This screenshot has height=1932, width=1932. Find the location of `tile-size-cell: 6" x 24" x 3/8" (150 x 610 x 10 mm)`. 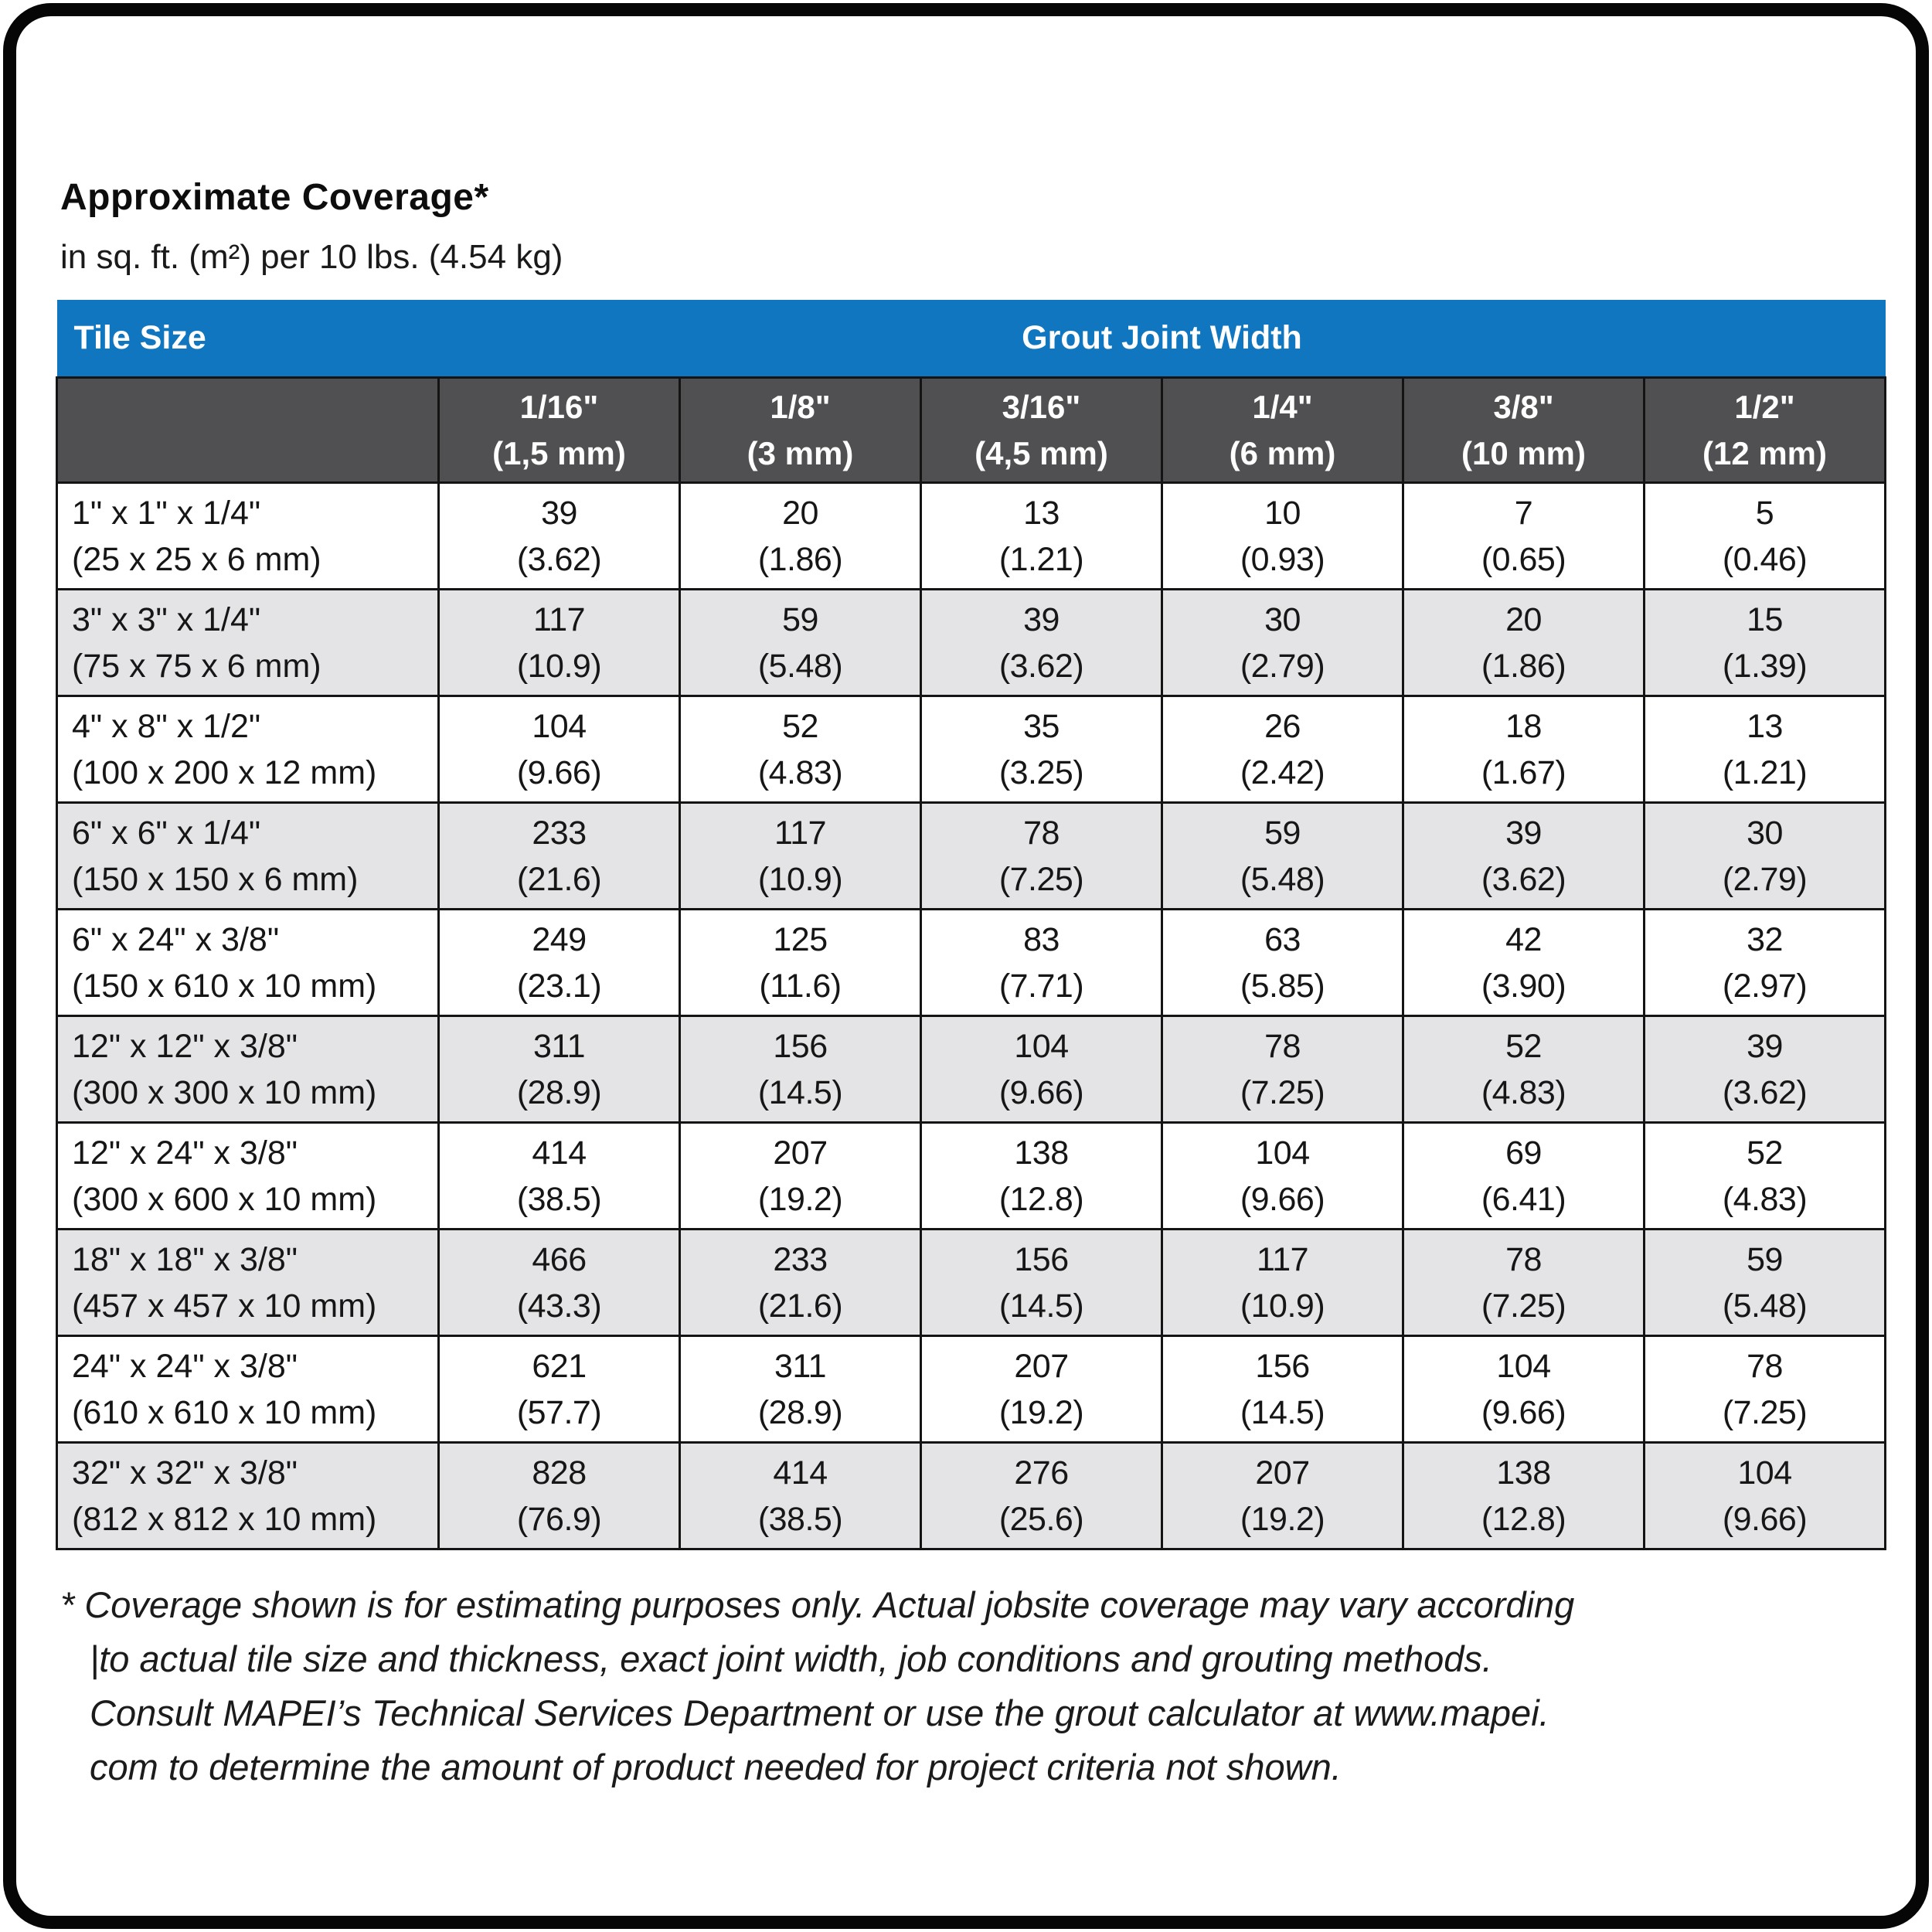

tile-size-cell: 6" x 24" x 3/8" (150 x 610 x 10 mm) is located at coordinates (248, 963).